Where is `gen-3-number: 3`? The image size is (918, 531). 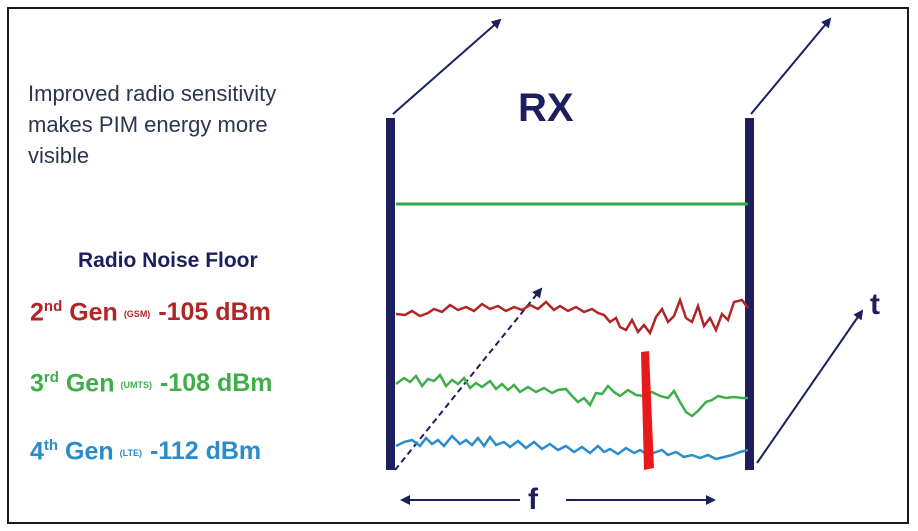 gen-3-number: 3 is located at coordinates (37, 383).